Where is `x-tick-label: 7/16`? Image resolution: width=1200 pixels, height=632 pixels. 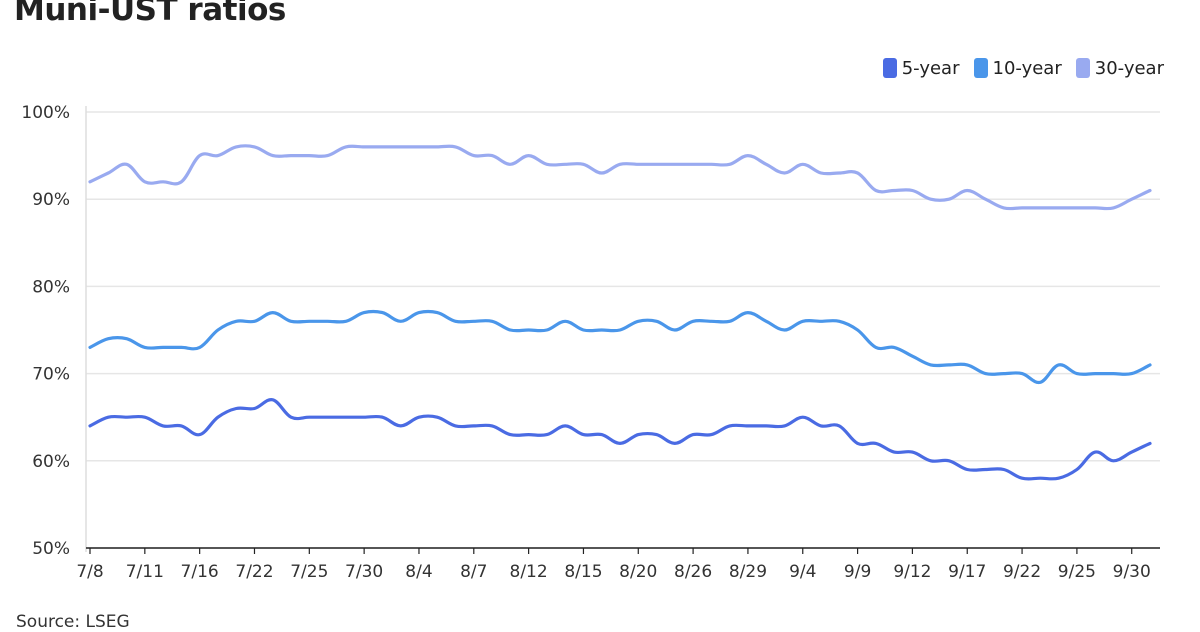 x-tick-label: 7/16 is located at coordinates (200, 572).